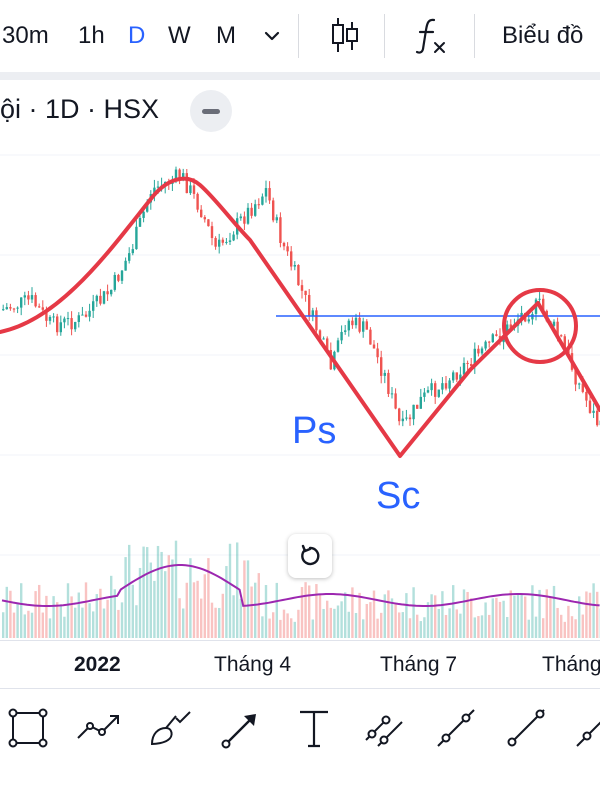 This screenshot has width=600, height=801. I want to click on timeframe-1h: 1h, so click(91, 36).